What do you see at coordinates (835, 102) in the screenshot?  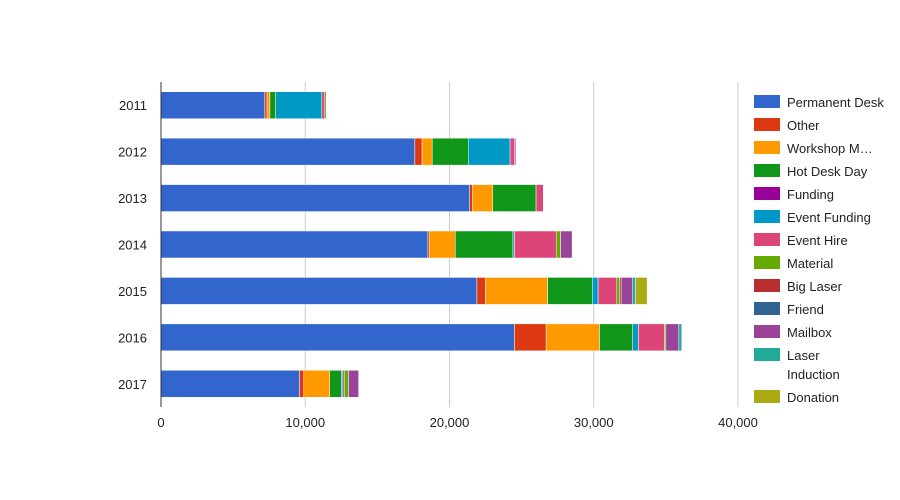 I see `legend-label: Permanent Desk` at bounding box center [835, 102].